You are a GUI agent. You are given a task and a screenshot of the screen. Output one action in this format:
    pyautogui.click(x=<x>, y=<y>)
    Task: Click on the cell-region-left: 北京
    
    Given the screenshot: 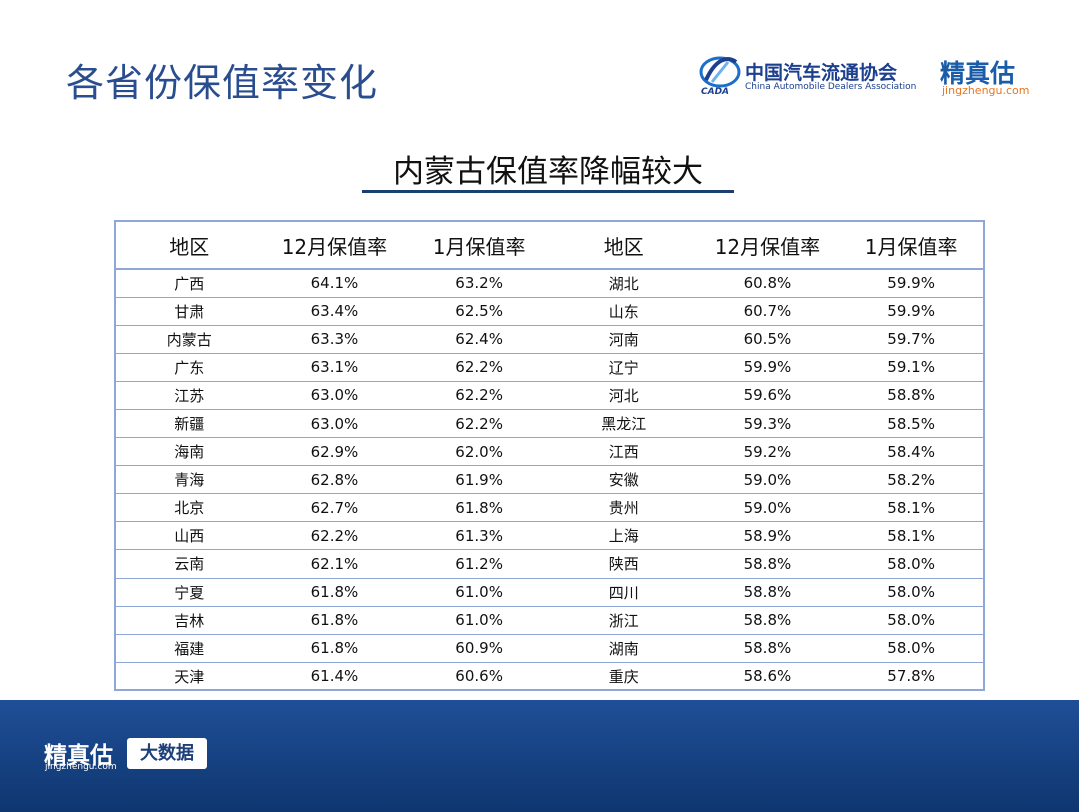 What is the action you would take?
    pyautogui.click(x=188, y=508)
    